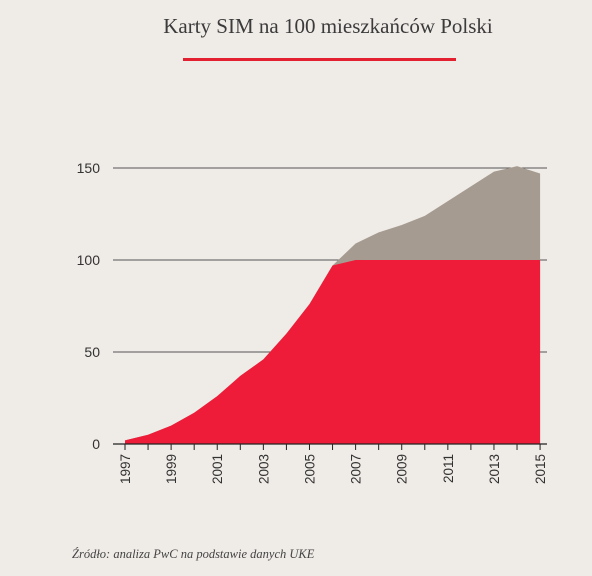 The image size is (592, 576). I want to click on y-tick-label: 50, so click(92, 352).